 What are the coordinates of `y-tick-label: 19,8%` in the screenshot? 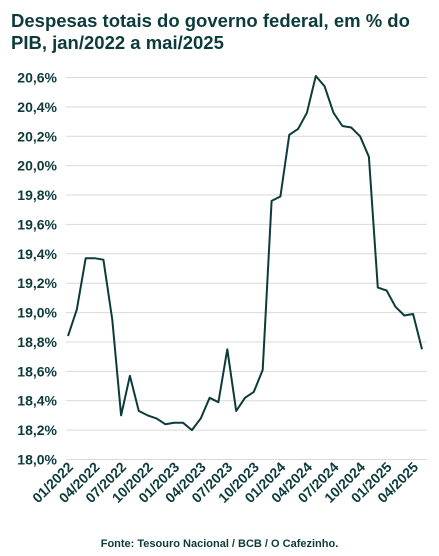 It's located at (37, 195).